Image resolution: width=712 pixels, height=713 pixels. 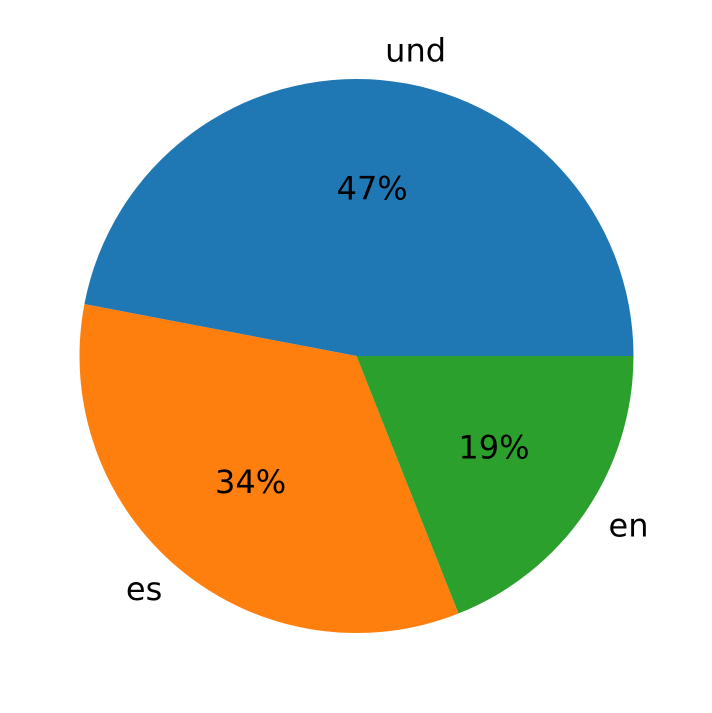 I want to click on slice-percent-es: 34%, so click(x=250, y=482).